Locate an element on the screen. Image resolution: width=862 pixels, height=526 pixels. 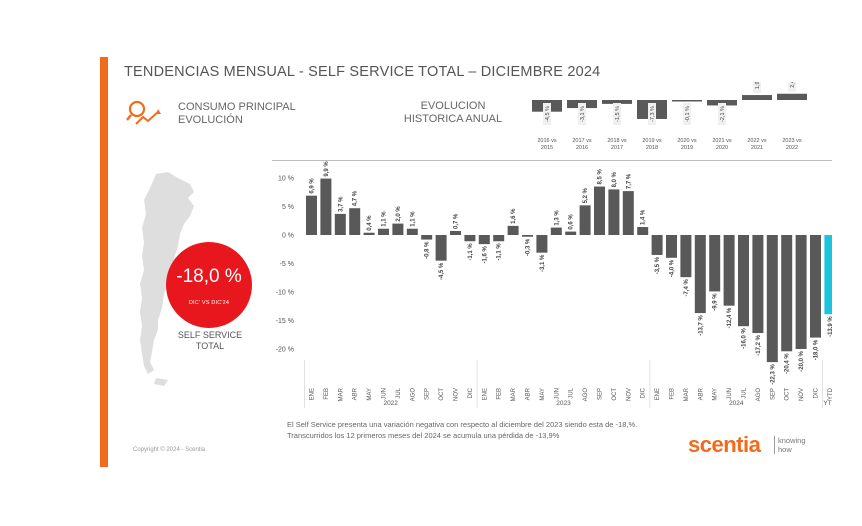
annual-title-line: EVOLUCION is located at coordinates (453, 106).